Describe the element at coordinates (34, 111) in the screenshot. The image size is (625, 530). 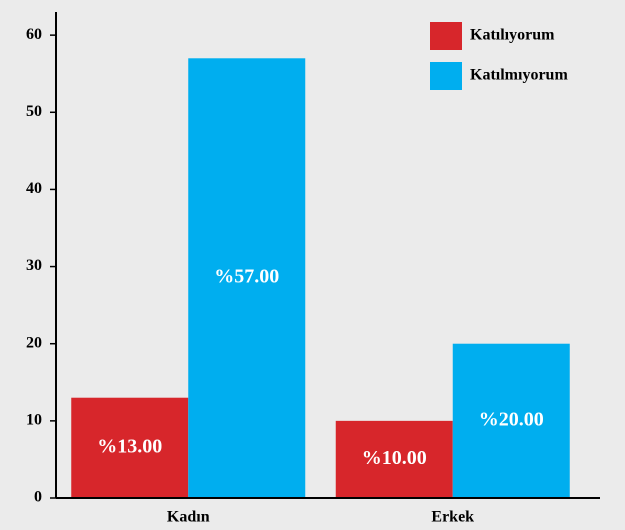
I see `y-tick-label: 50` at that location.